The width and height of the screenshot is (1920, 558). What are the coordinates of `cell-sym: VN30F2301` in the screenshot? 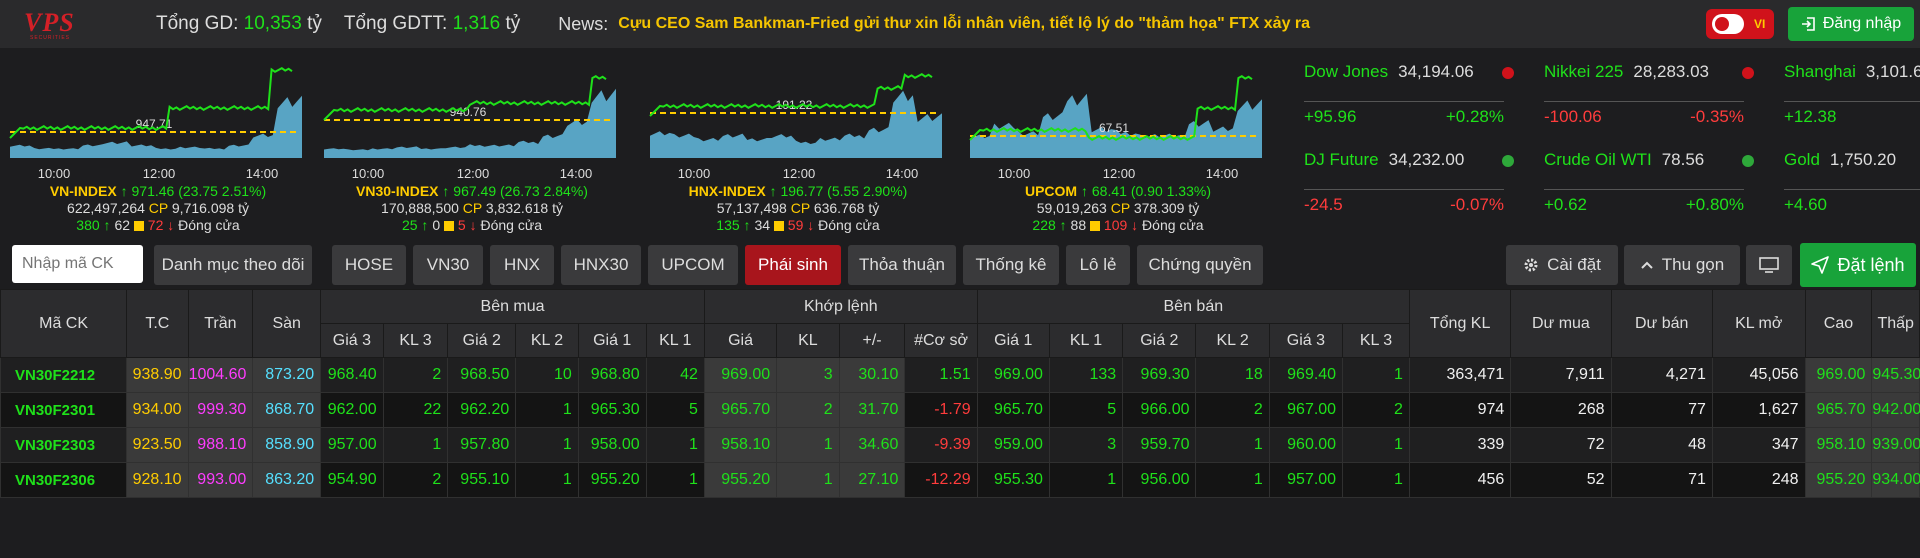 It's located at (64, 410).